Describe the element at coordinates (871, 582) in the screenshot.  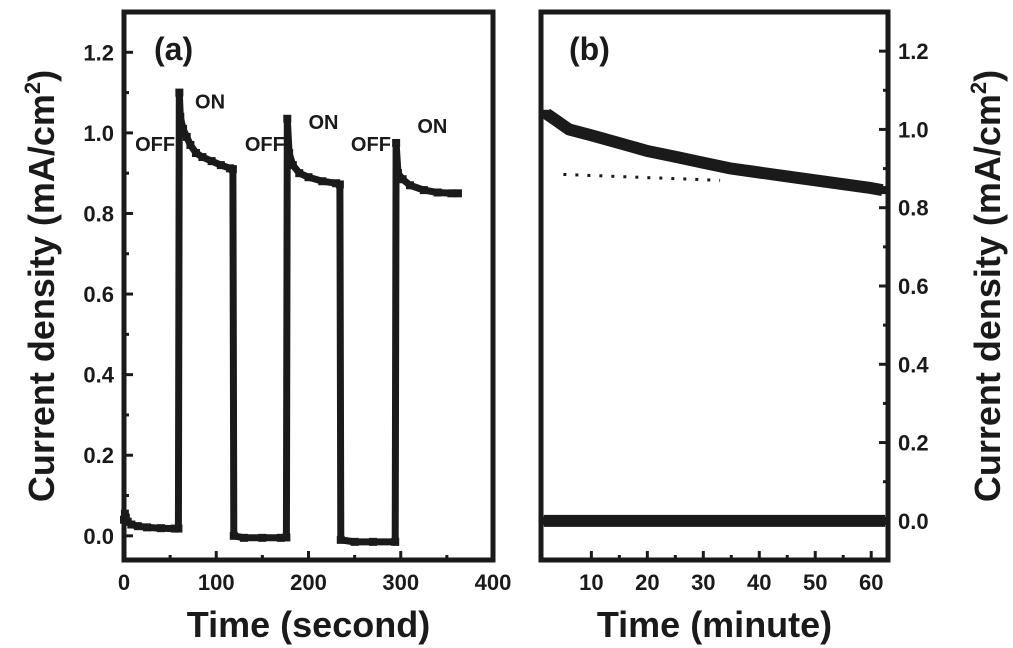
I see `x-tick-label: 60` at that location.